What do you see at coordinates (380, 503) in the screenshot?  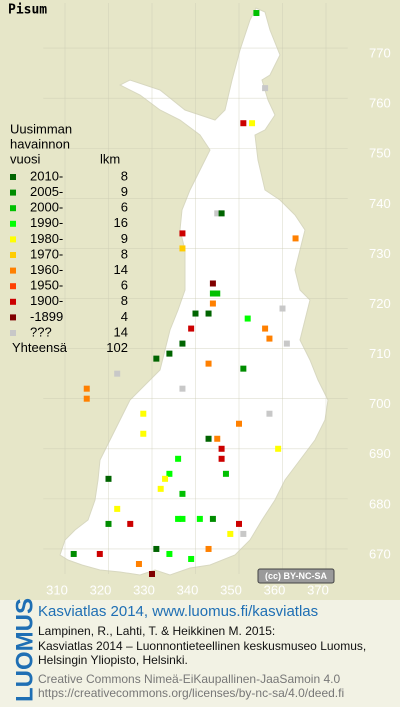 I see `y-tick-label: 680` at bounding box center [380, 503].